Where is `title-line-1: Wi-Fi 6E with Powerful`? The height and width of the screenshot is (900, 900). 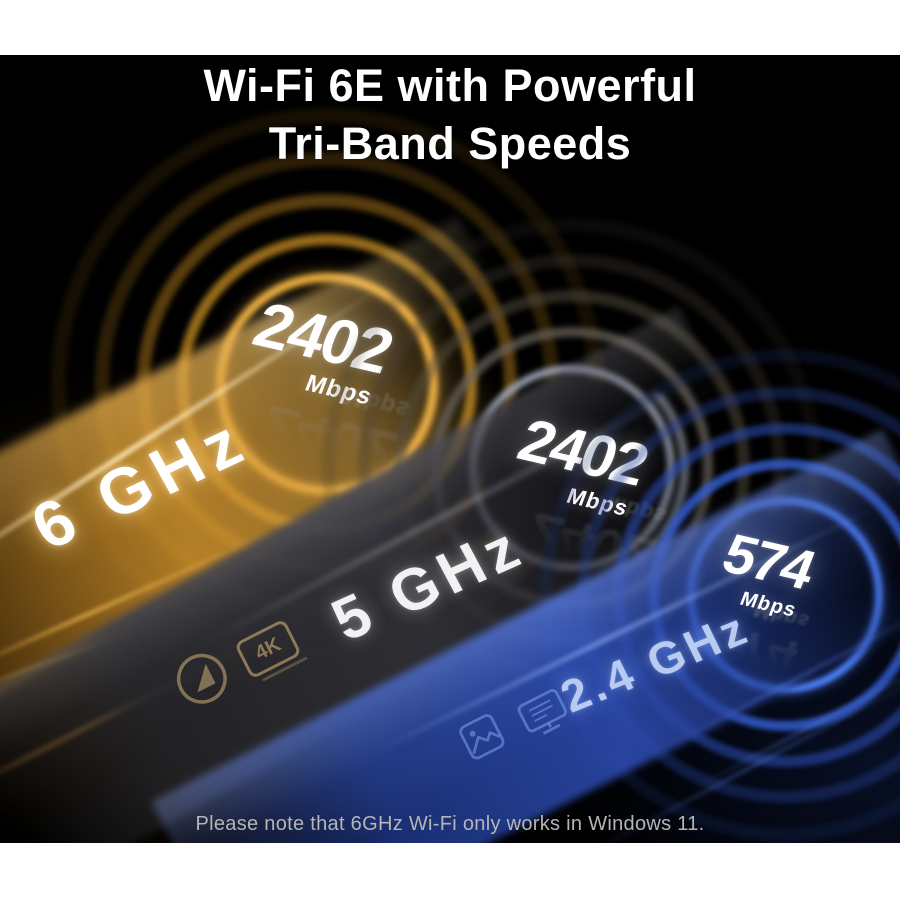 title-line-1: Wi-Fi 6E with Powerful is located at coordinates (450, 85).